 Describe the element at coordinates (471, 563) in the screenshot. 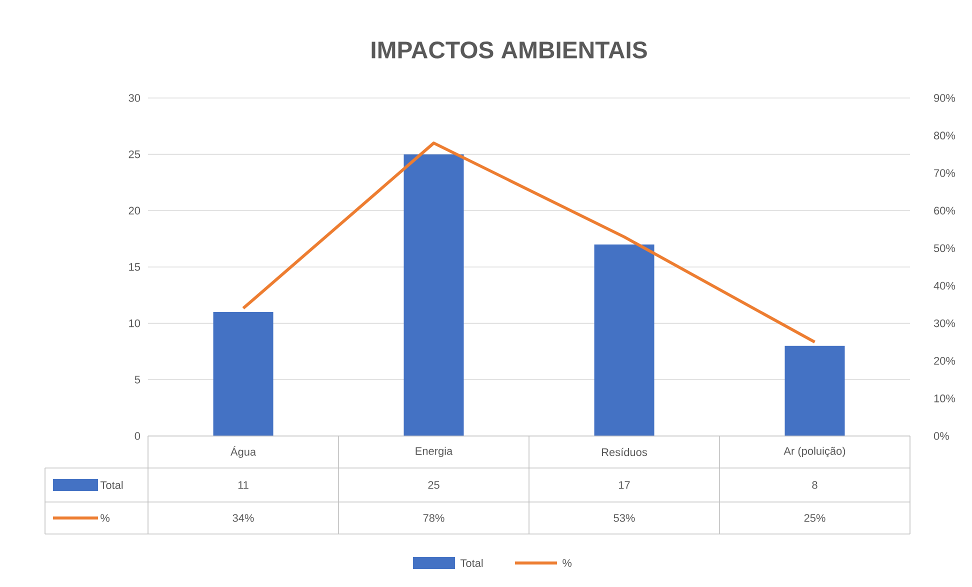

I see `text: Total` at that location.